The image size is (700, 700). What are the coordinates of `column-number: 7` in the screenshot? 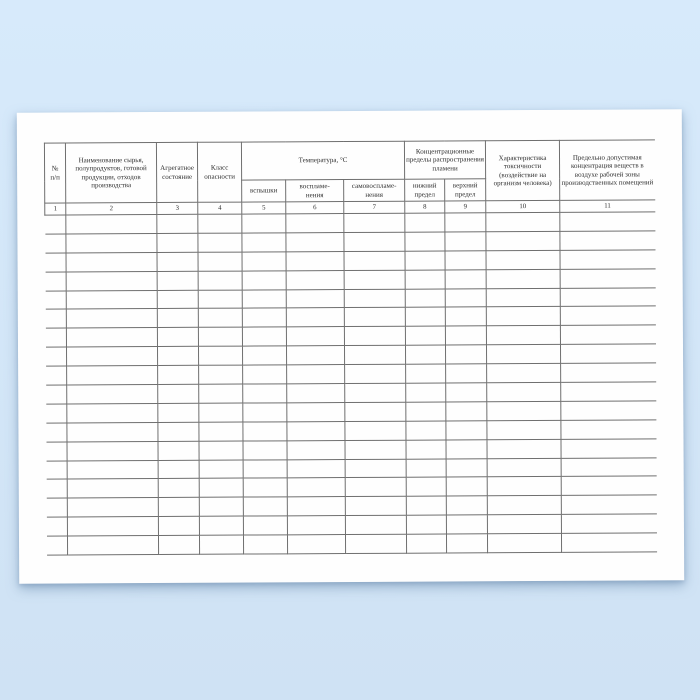 It's located at (374, 207).